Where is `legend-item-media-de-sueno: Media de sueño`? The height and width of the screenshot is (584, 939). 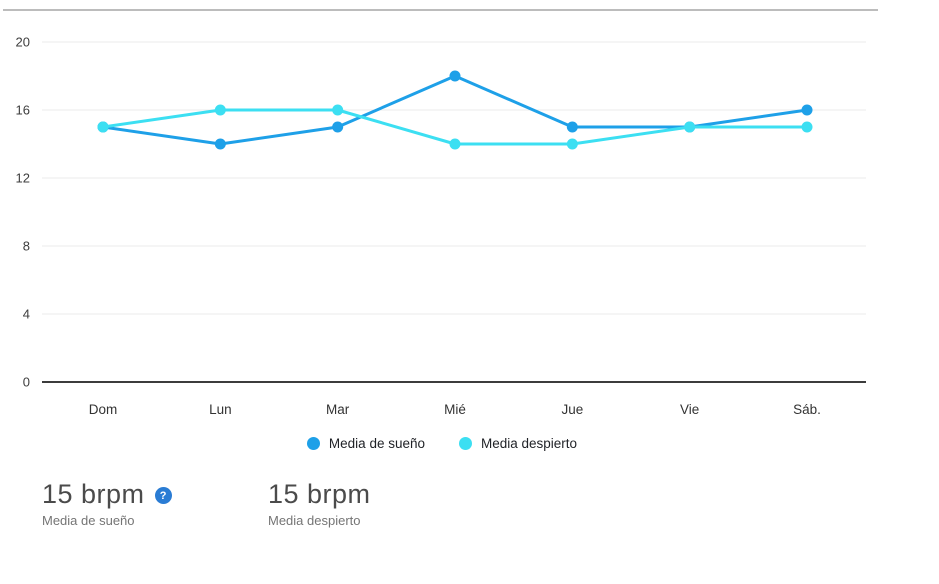 legend-item-media-de-sueno: Media de sueño is located at coordinates (365, 443).